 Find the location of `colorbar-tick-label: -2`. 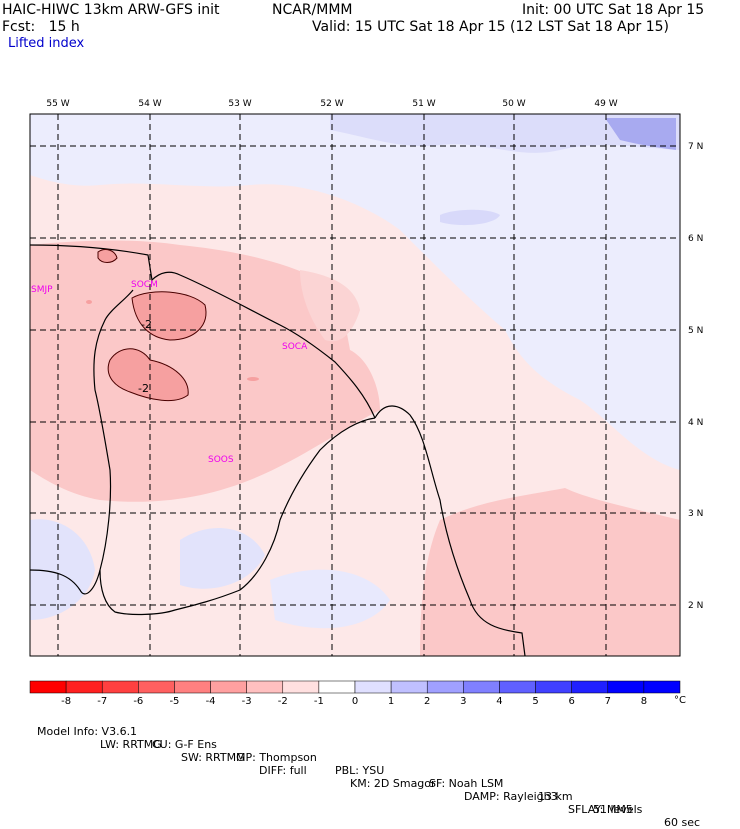

colorbar-tick-label: -2 is located at coordinates (283, 701).